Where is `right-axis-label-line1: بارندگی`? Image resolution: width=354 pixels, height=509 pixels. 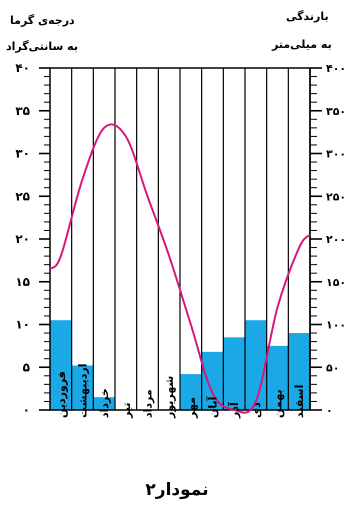 right-axis-label-line1: بارندگی is located at coordinates (307, 16).